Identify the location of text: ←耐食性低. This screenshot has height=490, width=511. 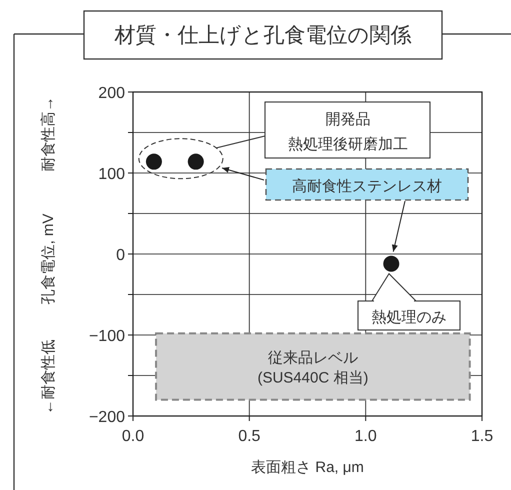
(48, 377).